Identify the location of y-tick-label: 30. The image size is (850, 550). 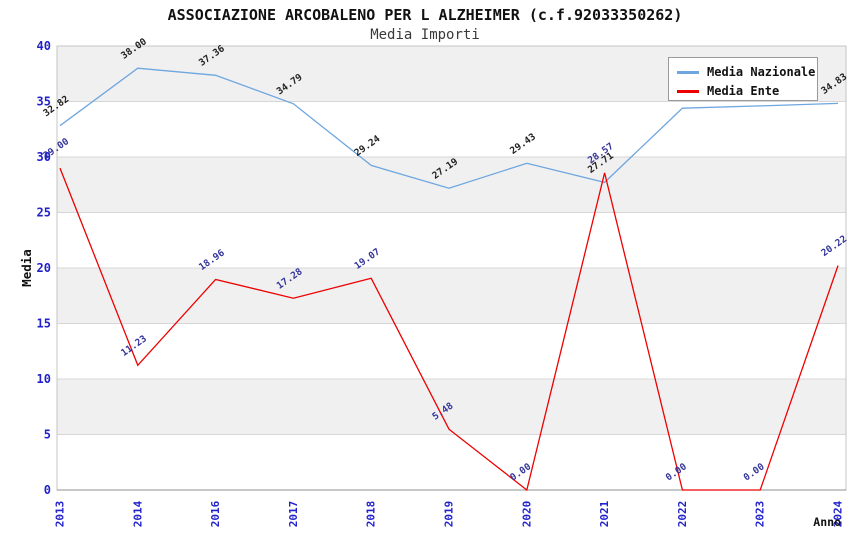
(44, 157).